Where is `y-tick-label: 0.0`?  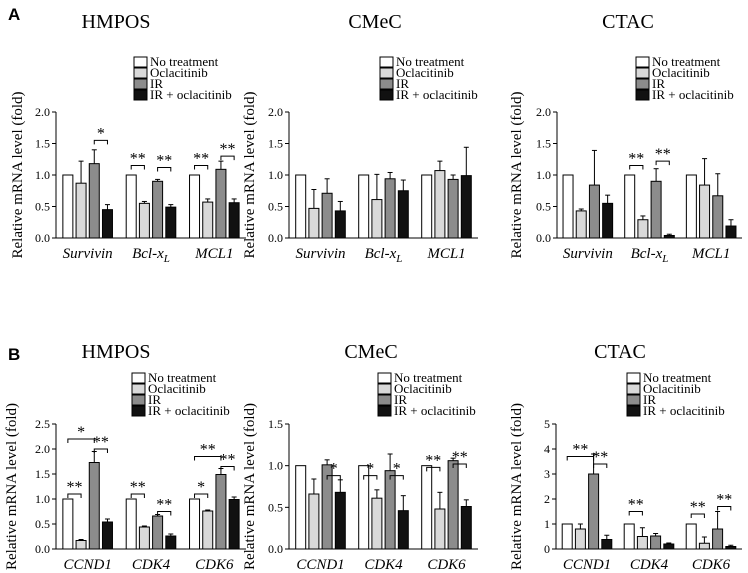 y-tick-label: 0.0 is located at coordinates (42, 549).